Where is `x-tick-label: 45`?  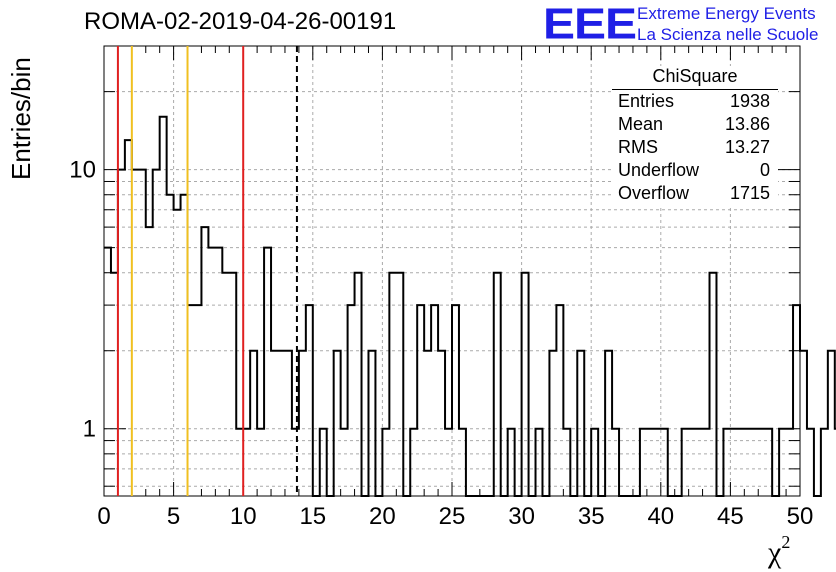
x-tick-label: 45 is located at coordinates (730, 516).